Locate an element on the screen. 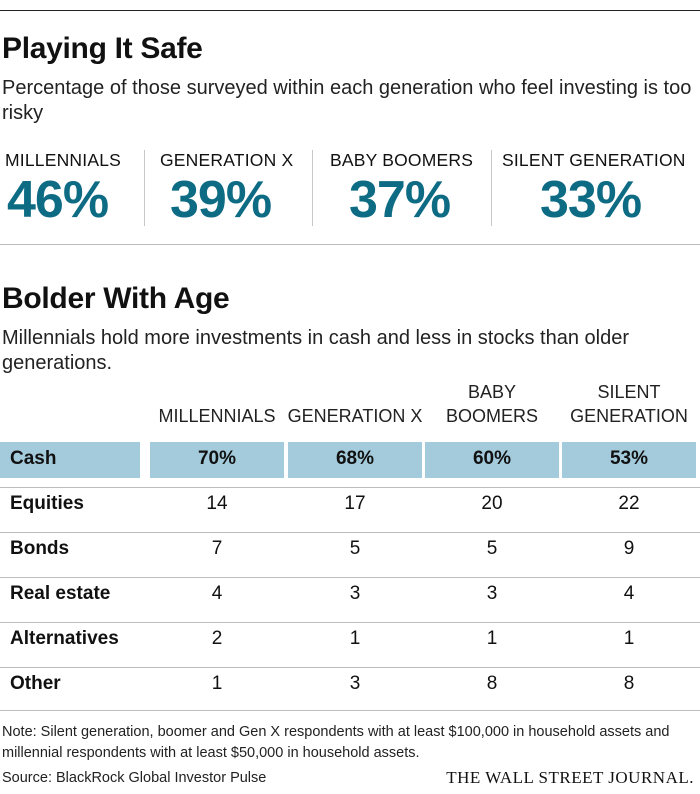 This screenshot has width=700, height=794. row-label: Other is located at coordinates (35, 683).